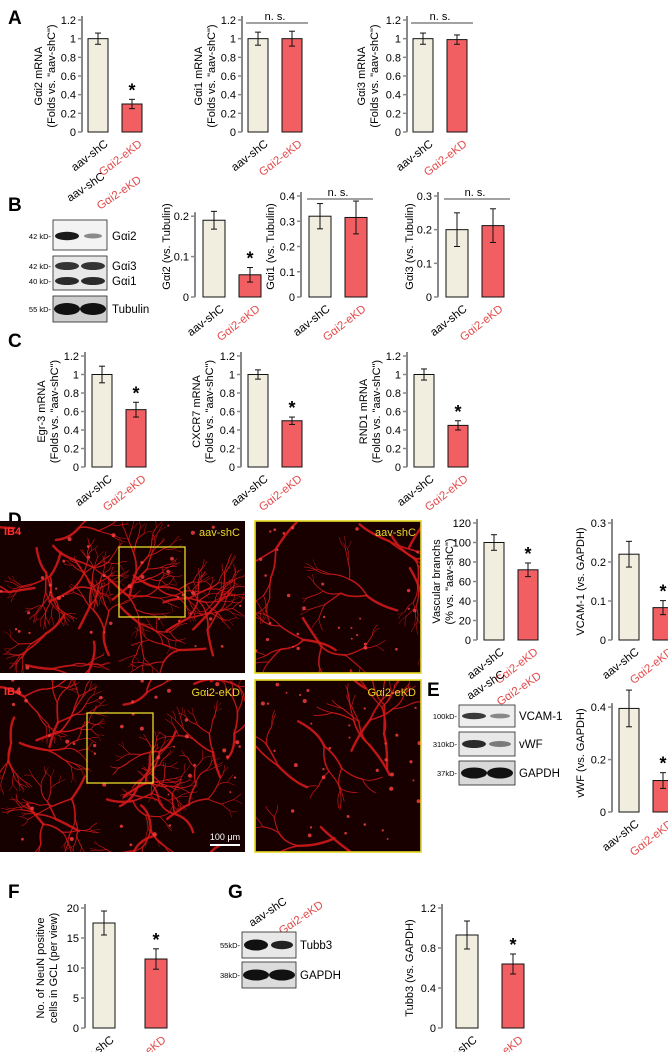 Image resolution: width=668 pixels, height=1052 pixels. Describe the element at coordinates (660, 796) in the screenshot. I see `bar-kd` at that location.